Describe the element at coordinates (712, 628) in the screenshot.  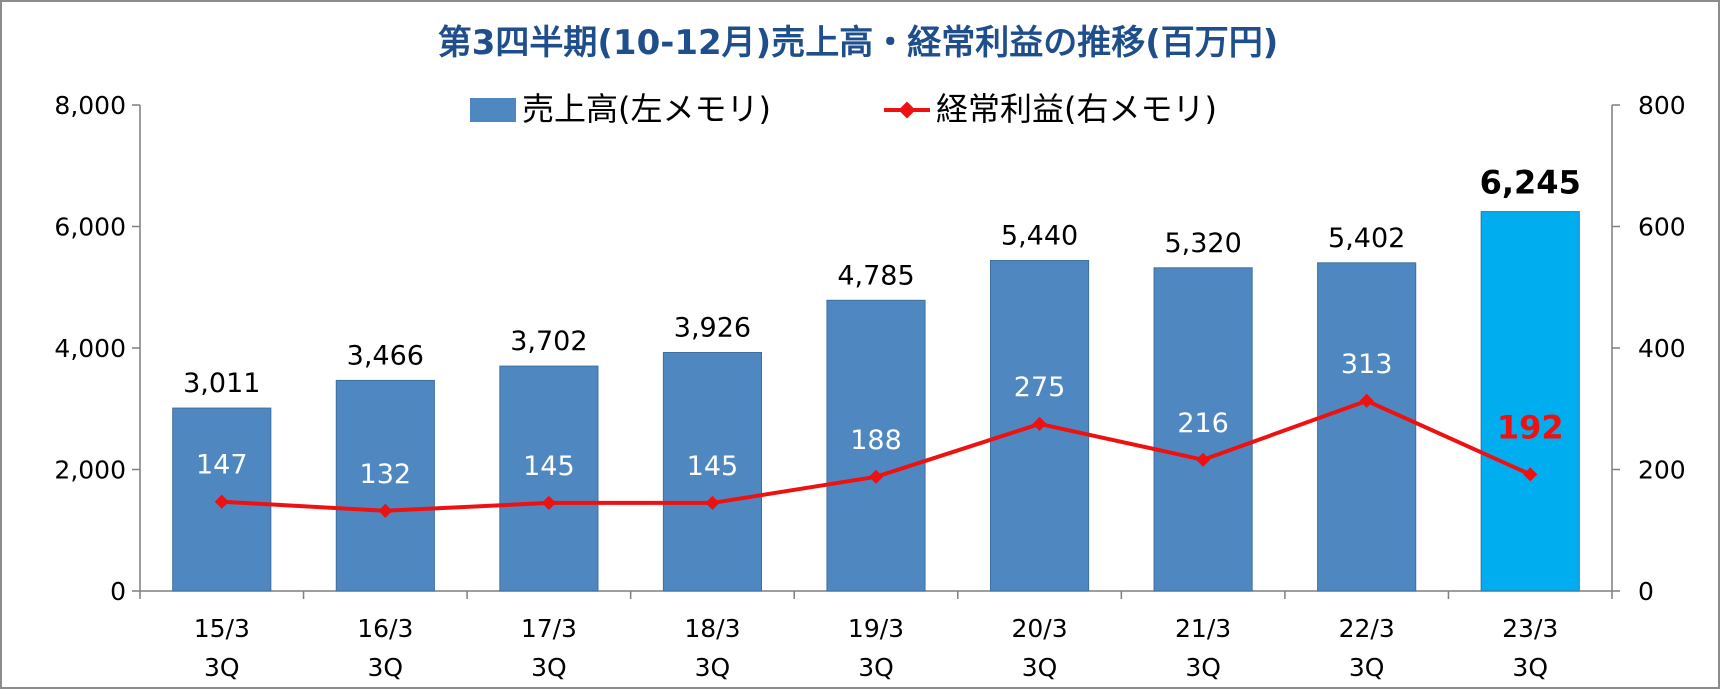
I see `x-tick-label: 18/3` at that location.